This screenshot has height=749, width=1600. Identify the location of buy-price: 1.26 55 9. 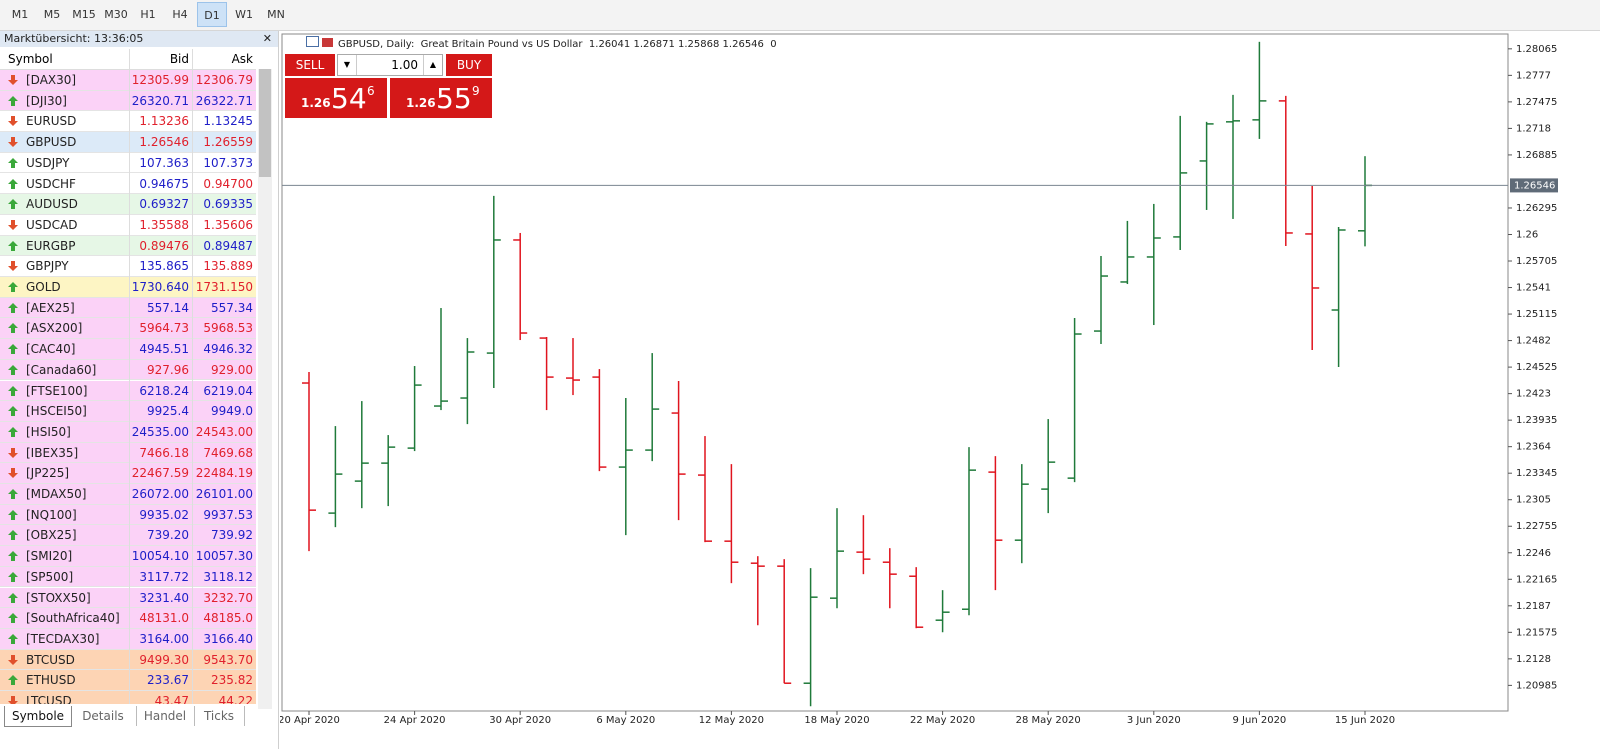
(441, 98).